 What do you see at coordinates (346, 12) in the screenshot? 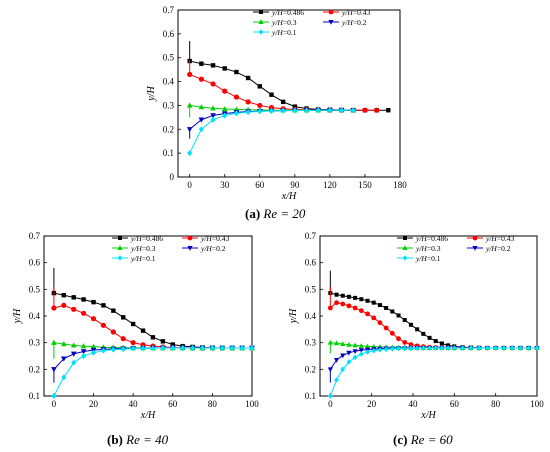
I see `chart-a-legend-item: y/H=0.43` at bounding box center [346, 12].